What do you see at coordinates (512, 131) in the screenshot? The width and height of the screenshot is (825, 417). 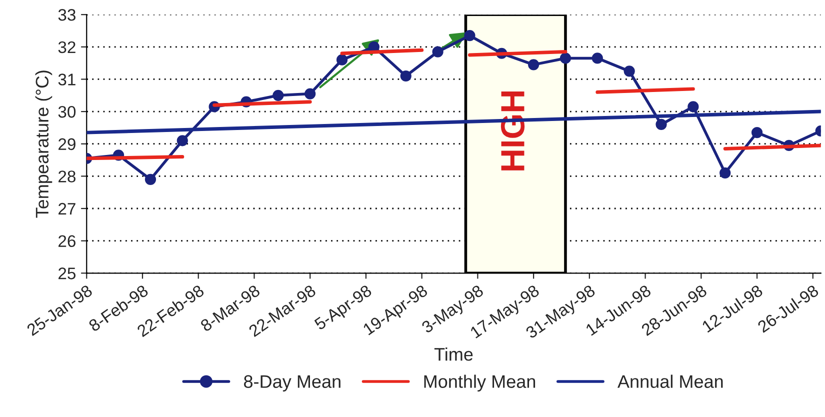 I see `band-label: HIGH` at bounding box center [512, 131].